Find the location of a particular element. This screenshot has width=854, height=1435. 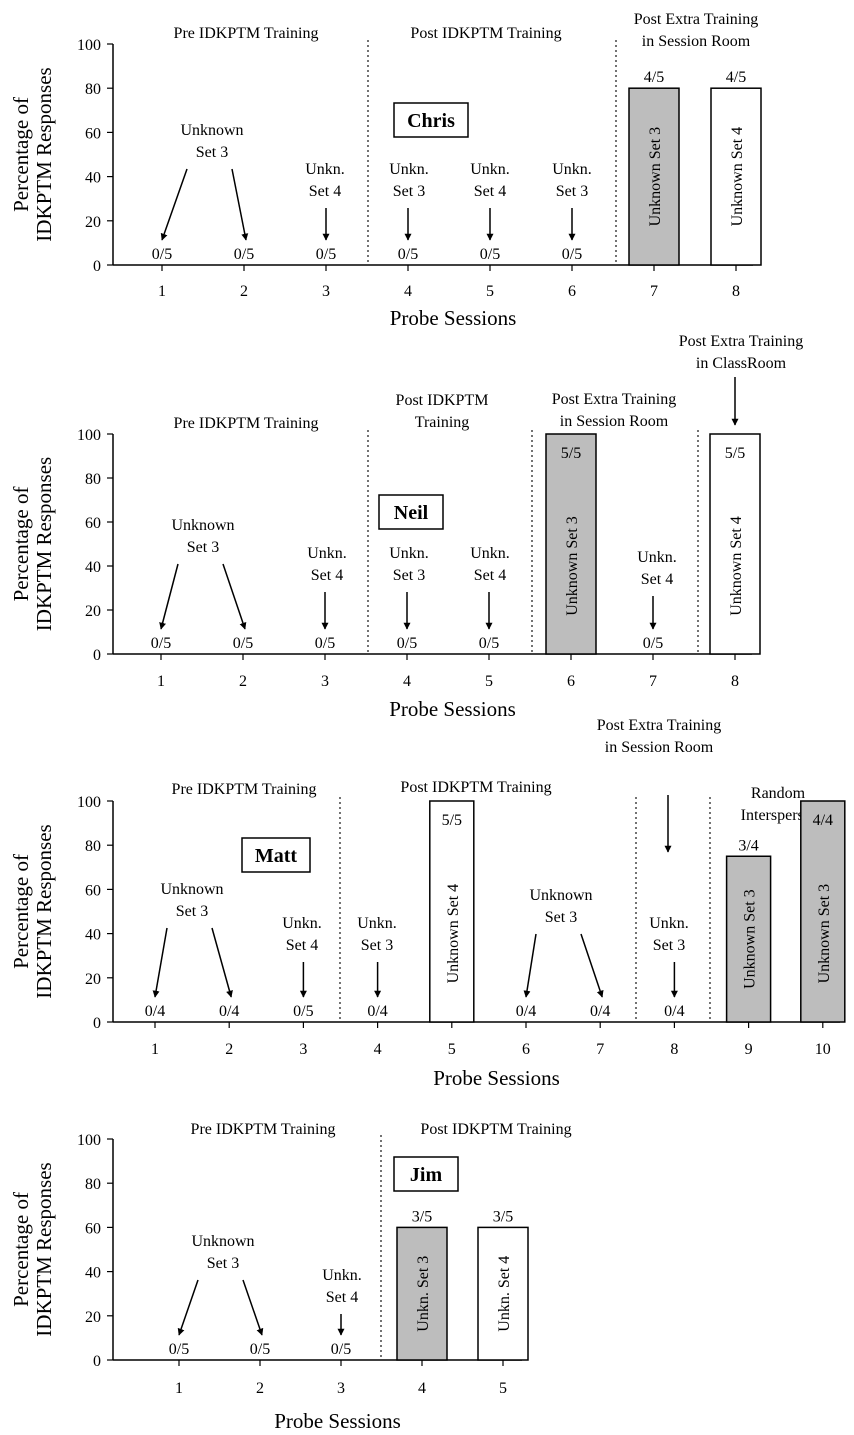

x-tick-label: 7 is located at coordinates (653, 681).